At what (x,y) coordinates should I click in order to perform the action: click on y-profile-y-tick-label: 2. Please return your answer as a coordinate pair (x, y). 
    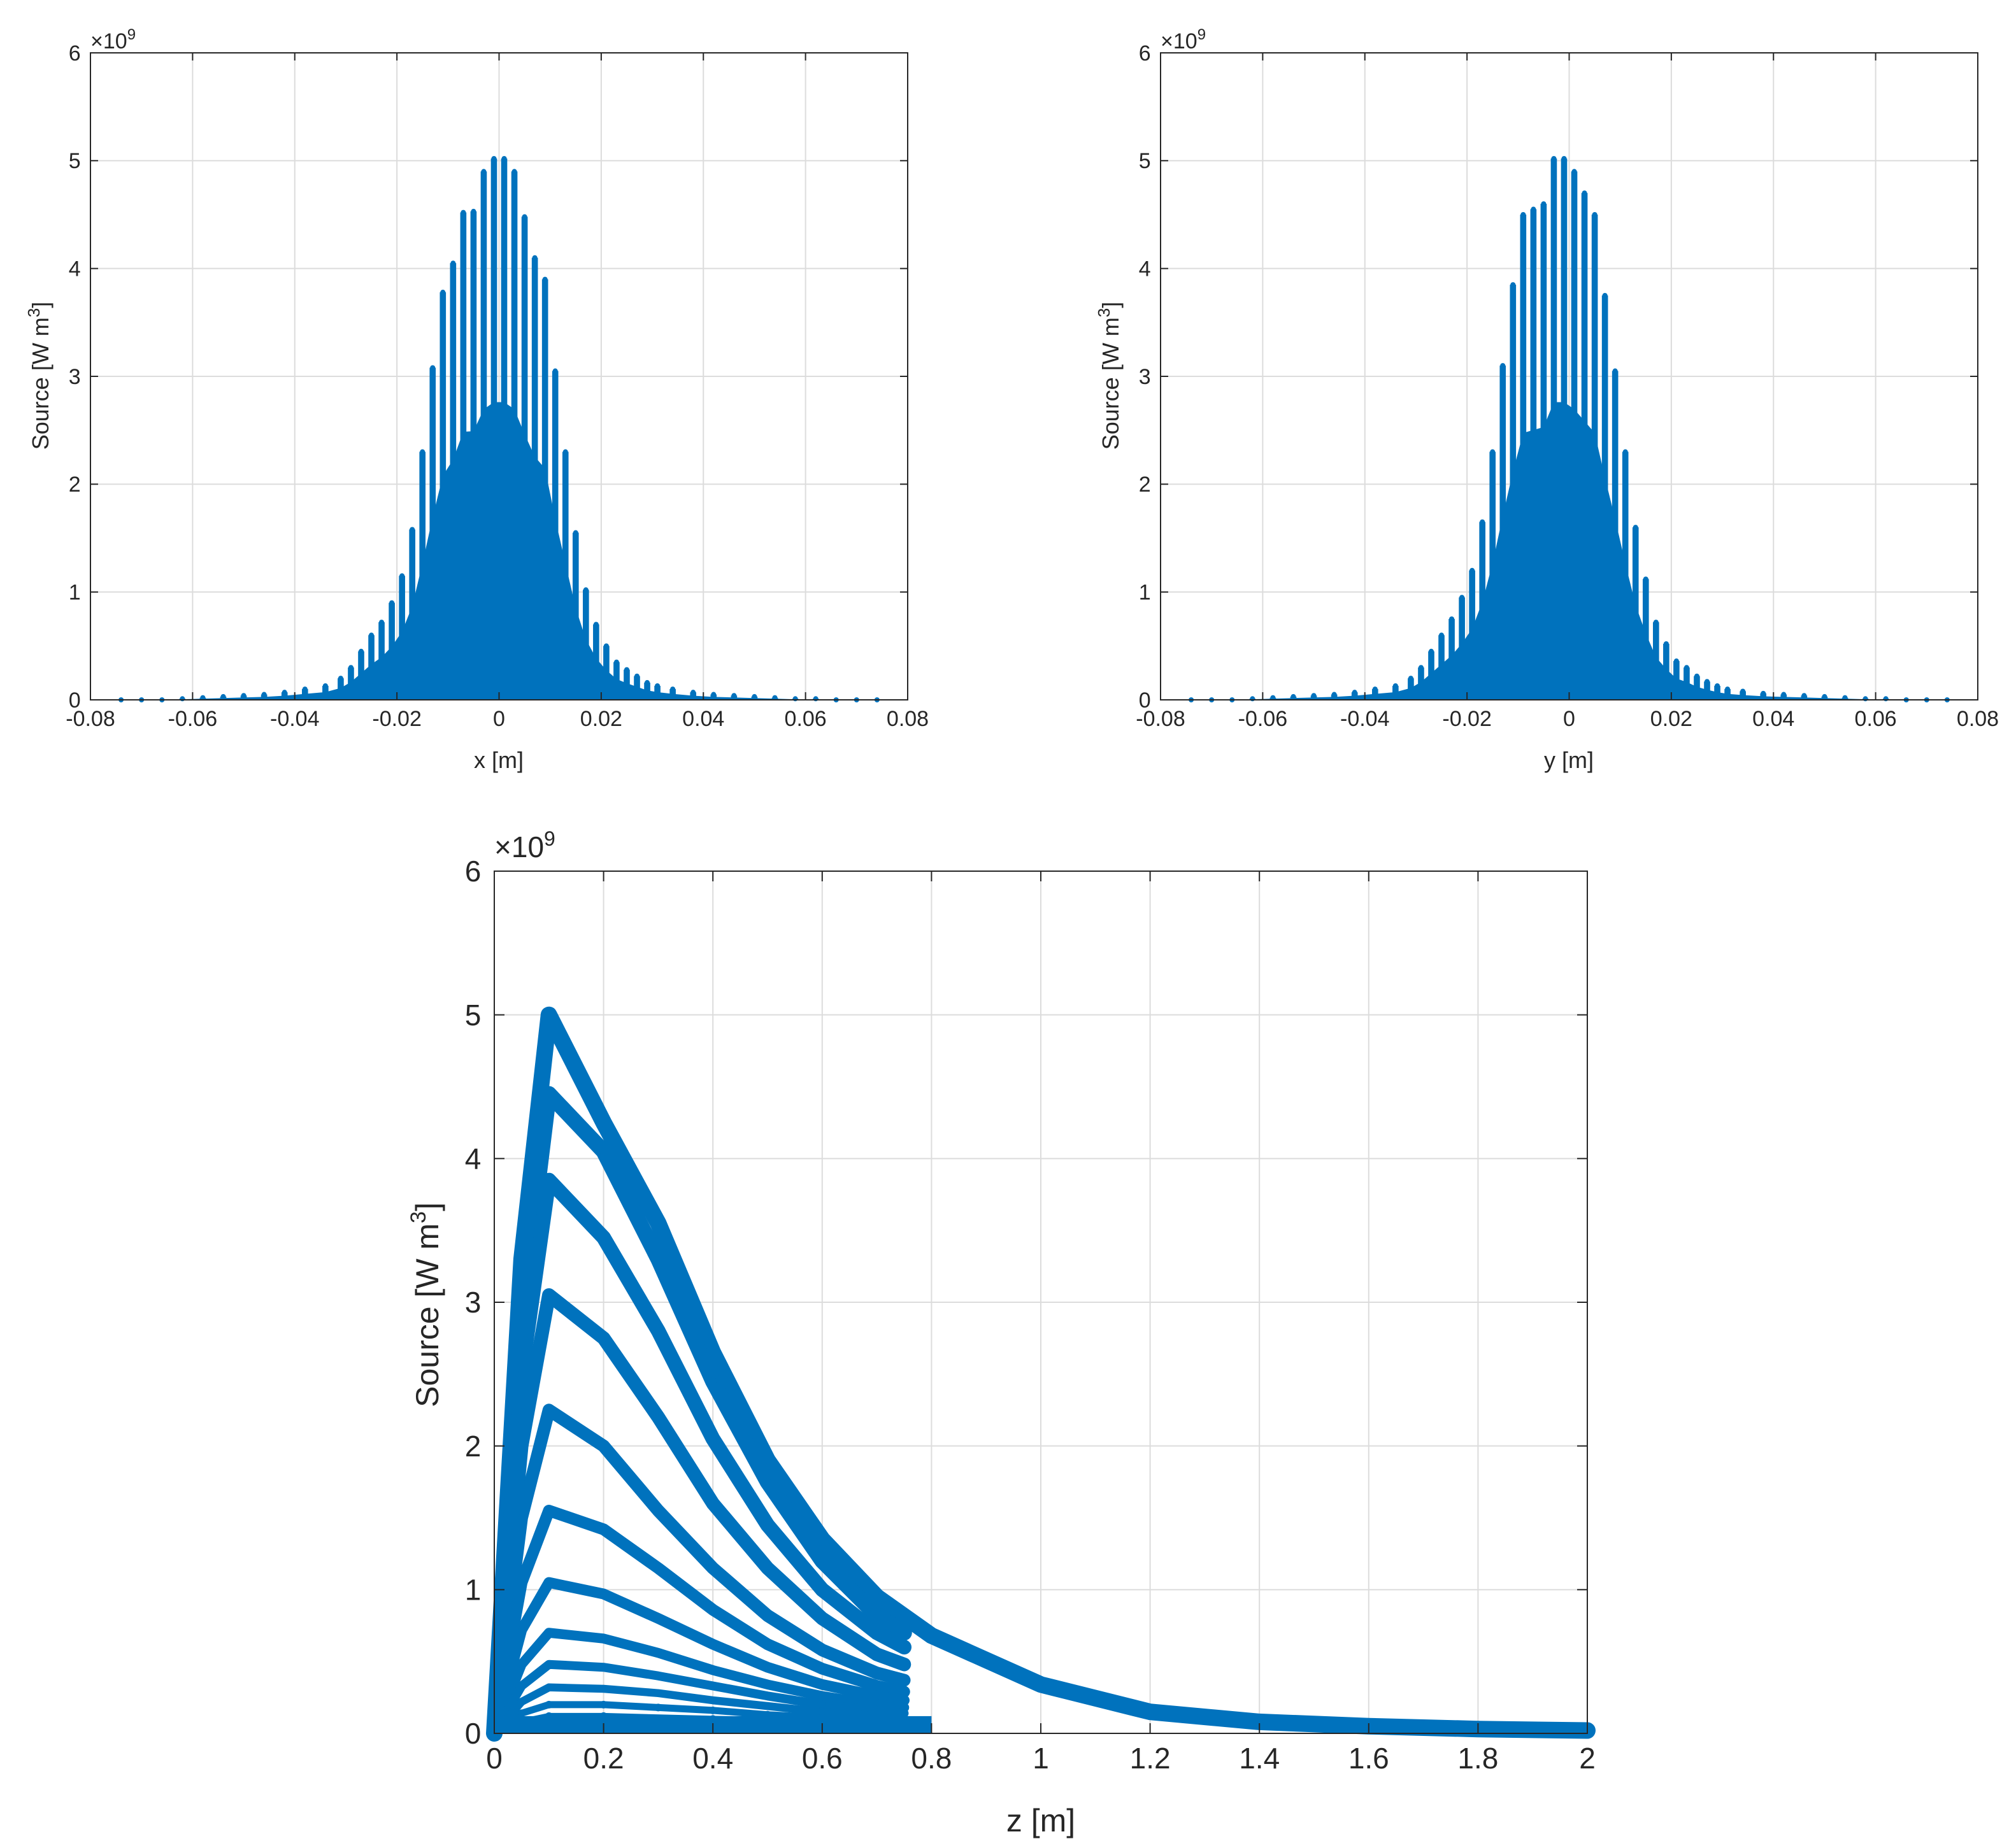
    Looking at the image, I should click on (1145, 485).